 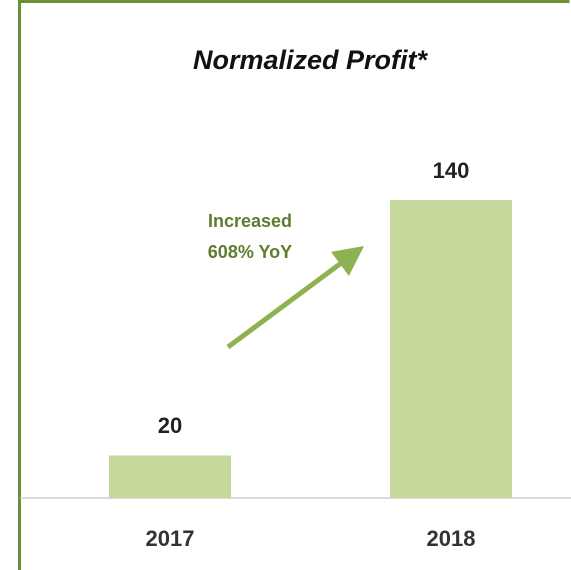 What do you see at coordinates (295, 298) in the screenshot?
I see `arrow` at bounding box center [295, 298].